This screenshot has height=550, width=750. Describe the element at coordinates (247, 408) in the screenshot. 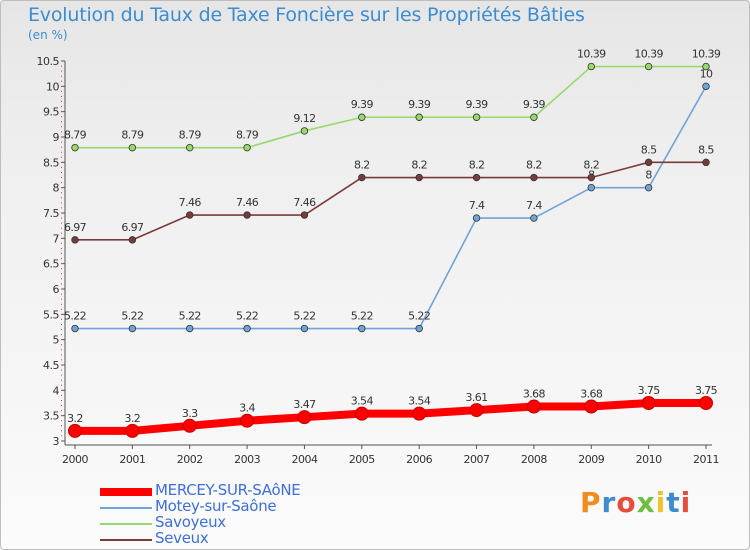

I see `data-label: 3.4` at that location.